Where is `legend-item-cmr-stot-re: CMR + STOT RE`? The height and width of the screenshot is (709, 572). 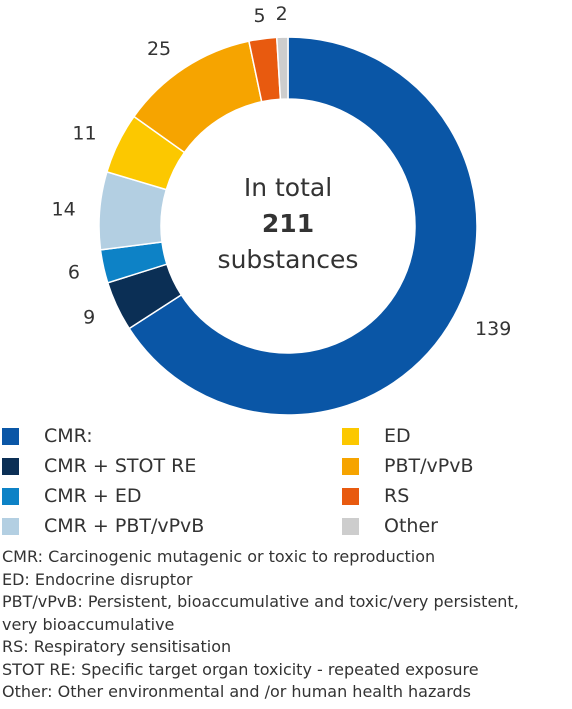 legend-item-cmr-stot-re: CMR + STOT RE is located at coordinates (99, 466).